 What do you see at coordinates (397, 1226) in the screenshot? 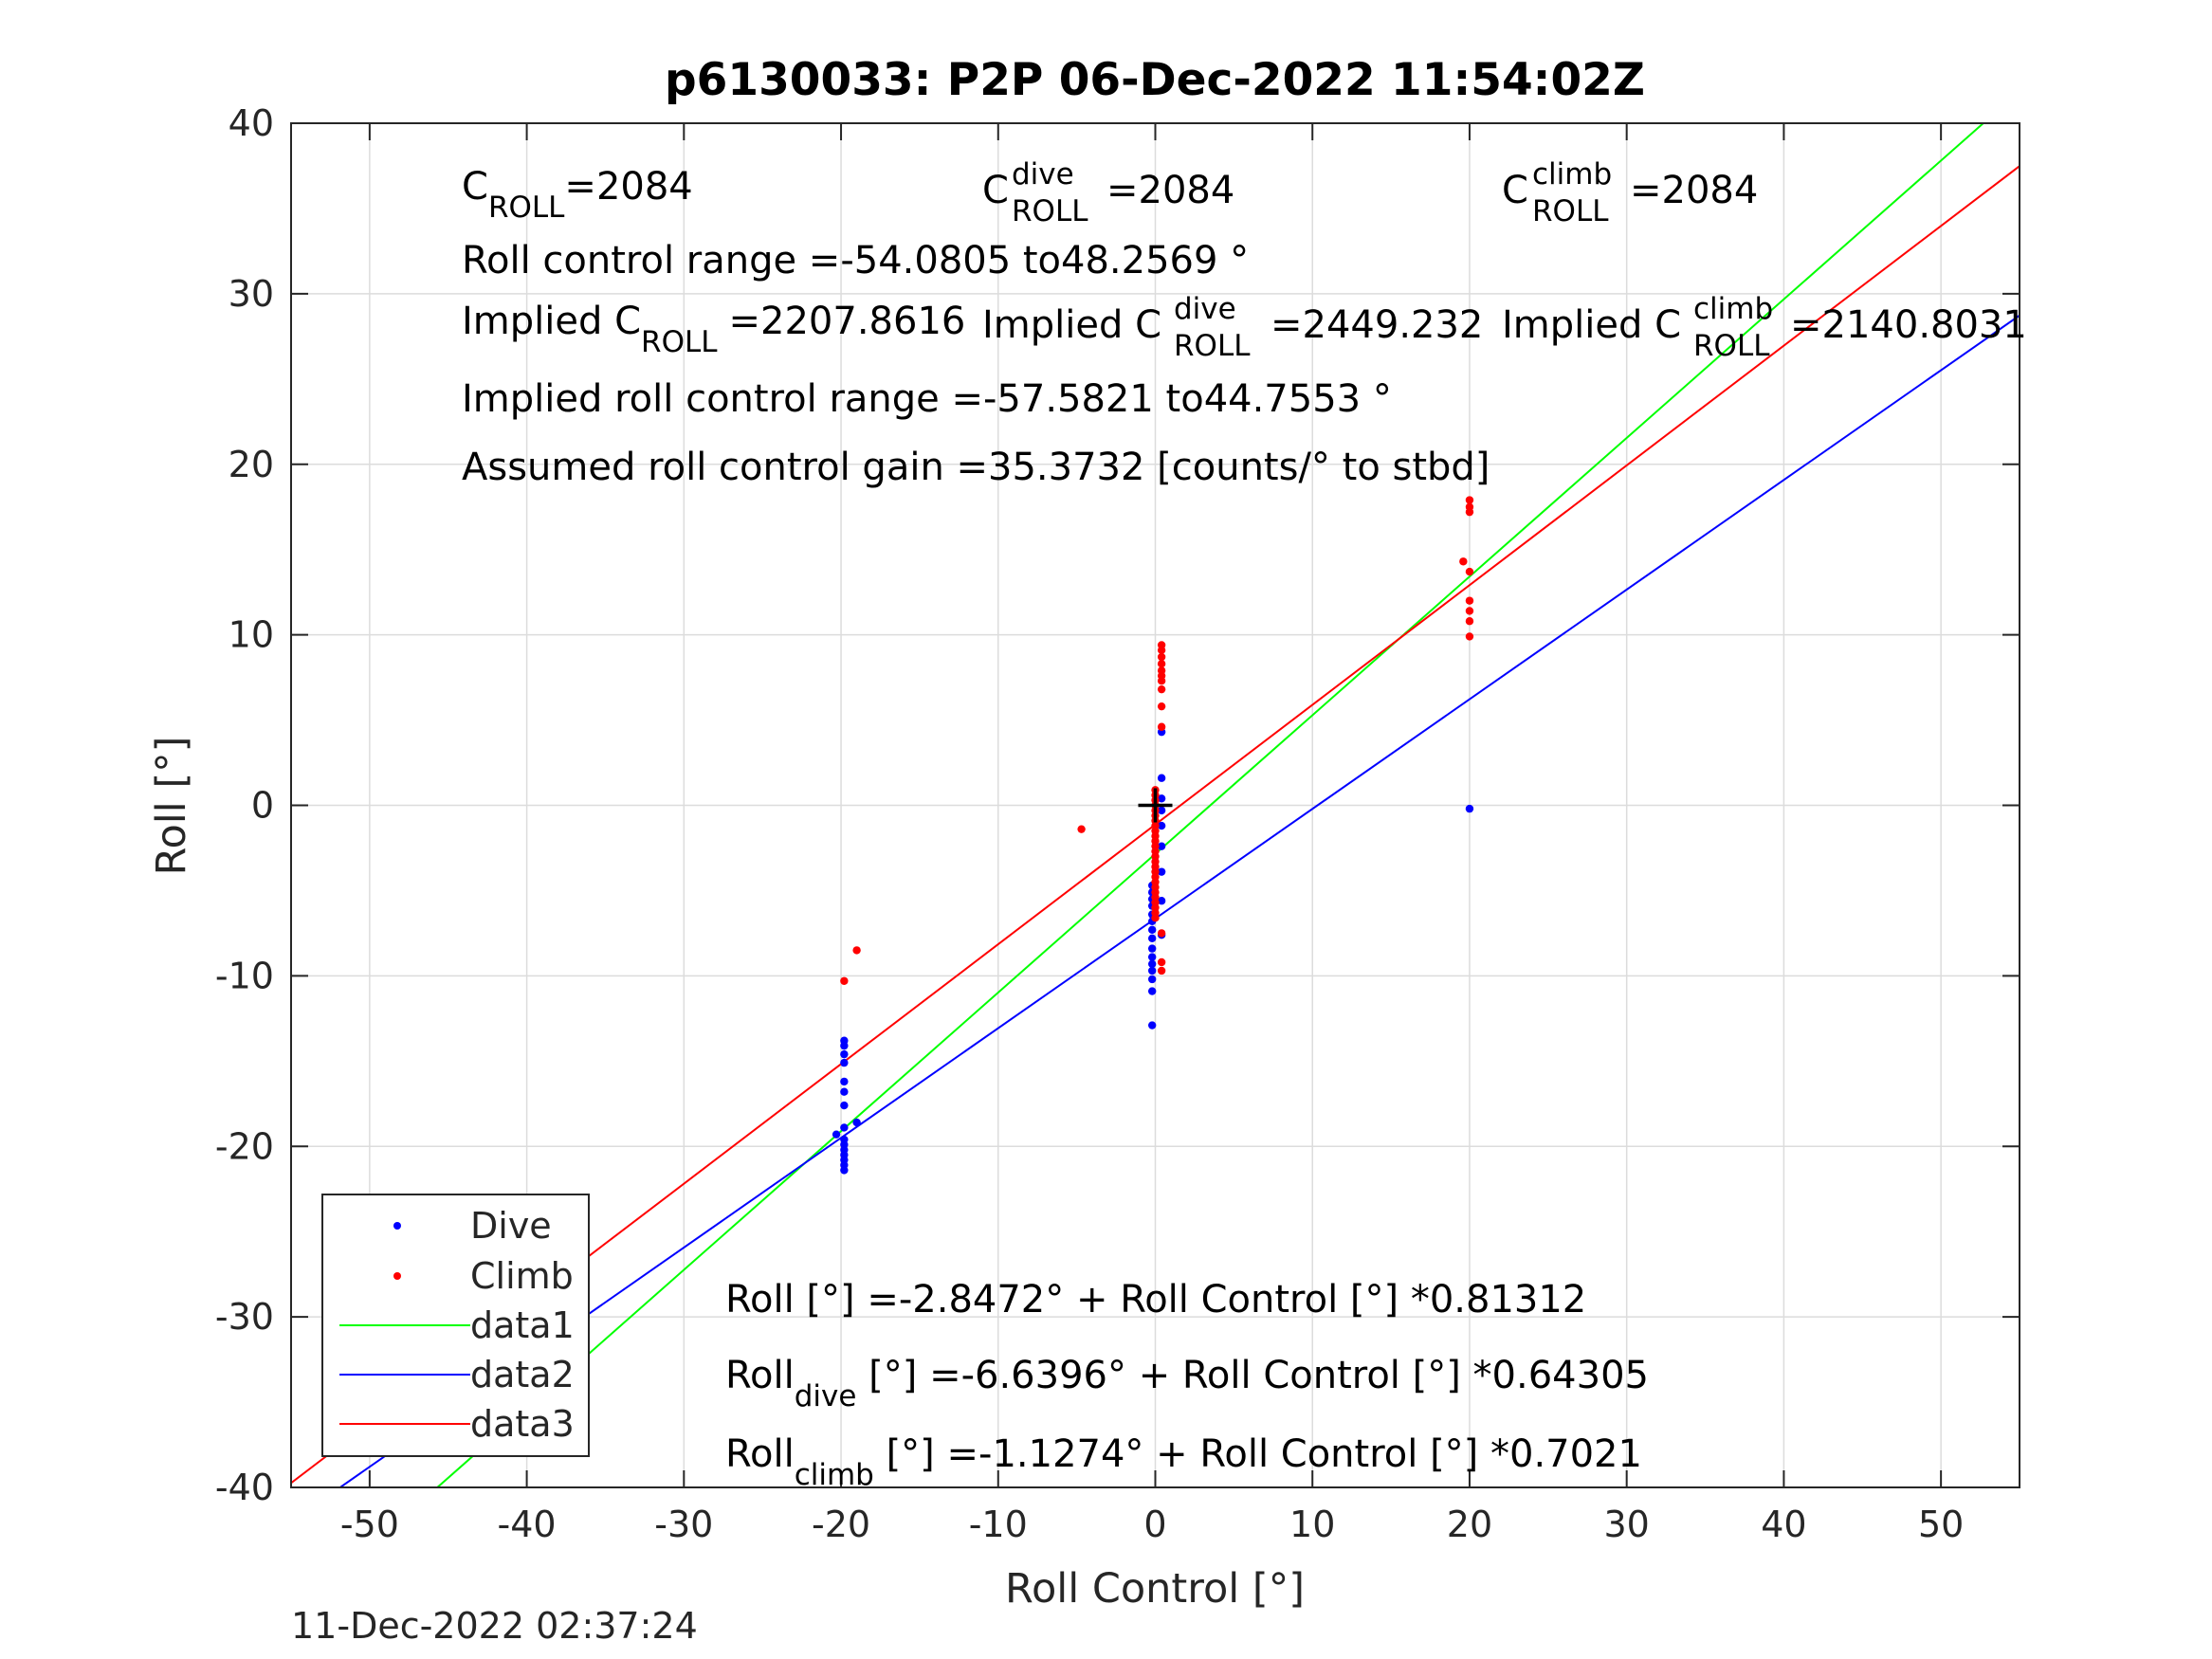
I see `legend-dive-marker` at bounding box center [397, 1226].